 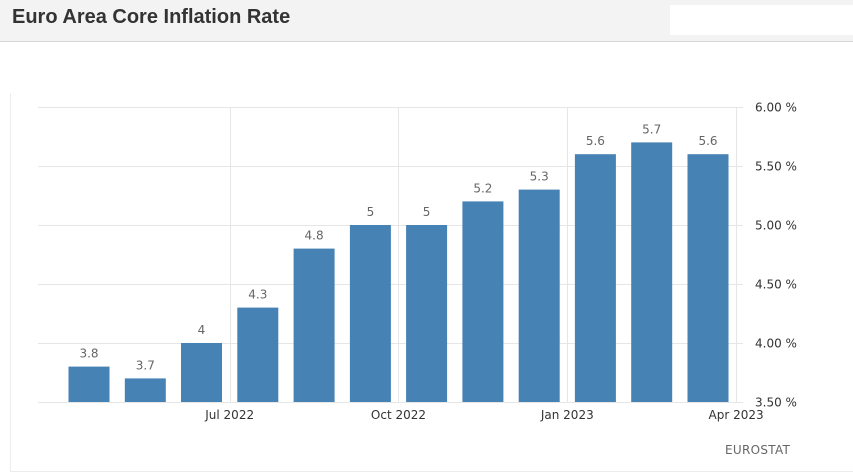 I want to click on header-bar: Euro Area Core Inflation Rate, so click(x=426, y=21).